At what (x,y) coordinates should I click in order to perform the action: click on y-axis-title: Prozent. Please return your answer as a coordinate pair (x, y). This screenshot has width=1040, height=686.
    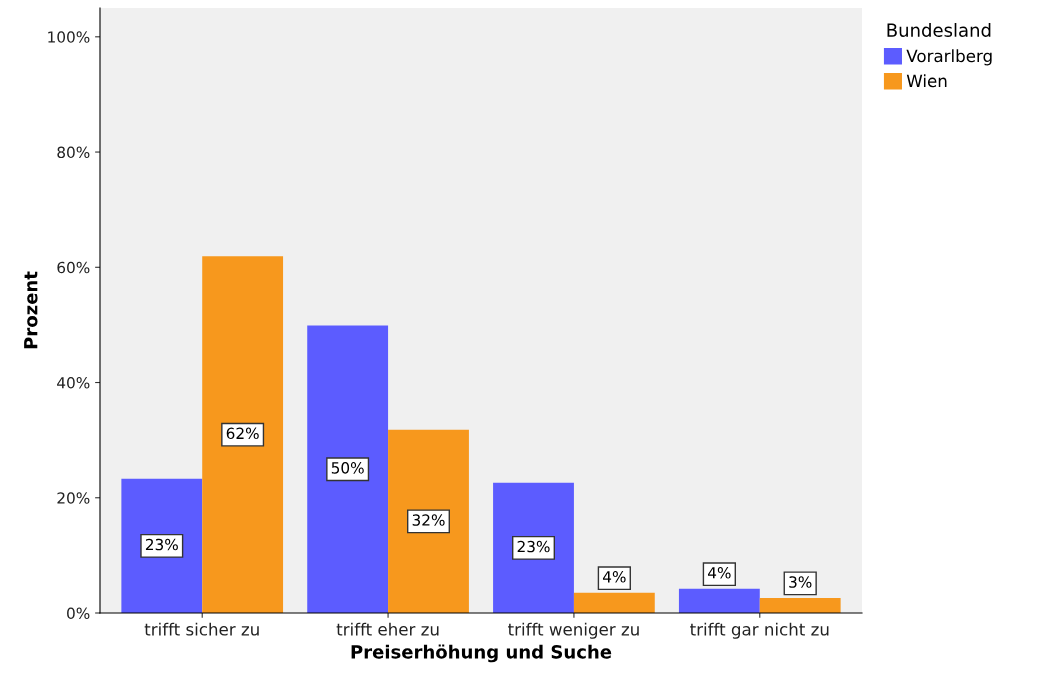
    Looking at the image, I should click on (31, 310).